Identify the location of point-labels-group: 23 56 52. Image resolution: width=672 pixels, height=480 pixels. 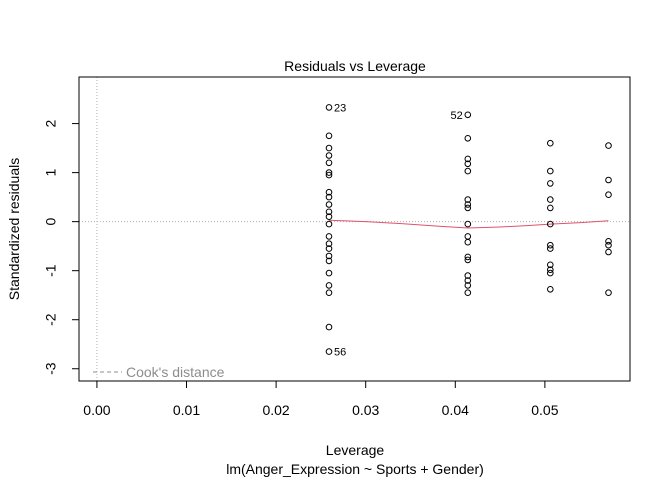
(398, 230).